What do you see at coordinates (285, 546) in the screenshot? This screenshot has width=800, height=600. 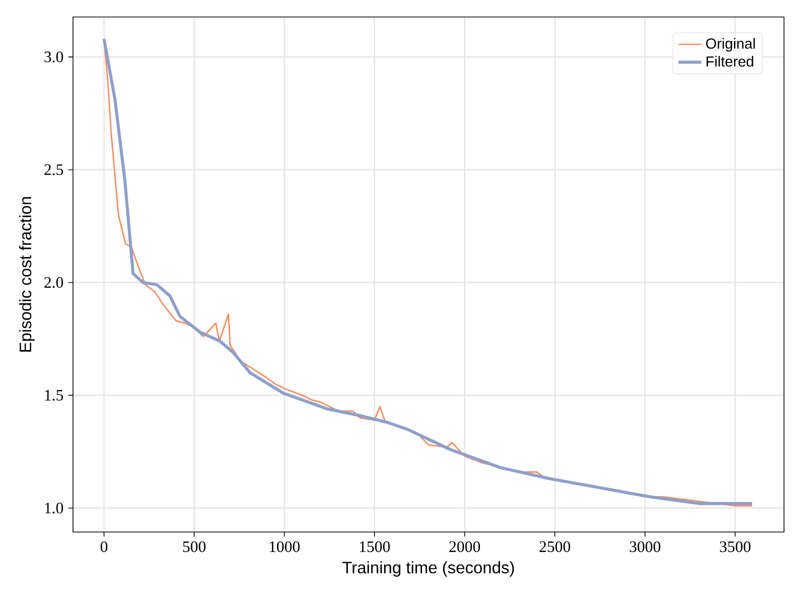 I see `x-tick-label: 1000` at bounding box center [285, 546].